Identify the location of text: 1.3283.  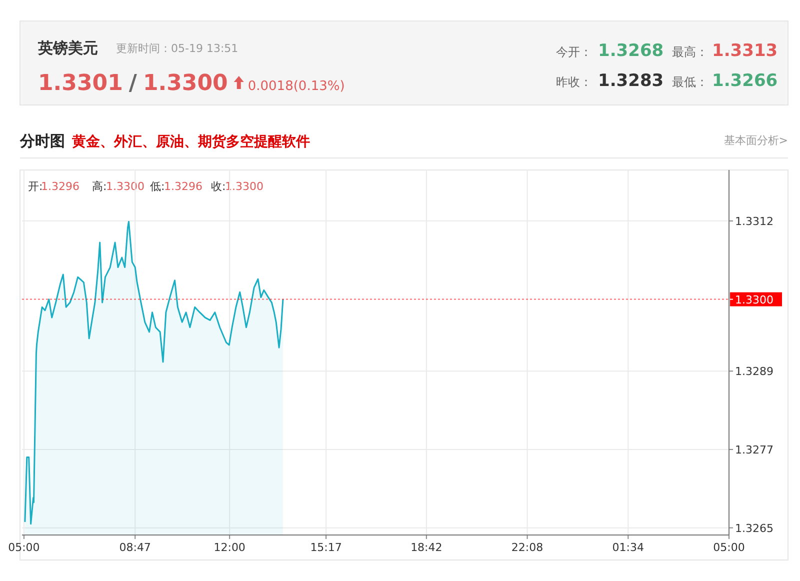
(631, 81).